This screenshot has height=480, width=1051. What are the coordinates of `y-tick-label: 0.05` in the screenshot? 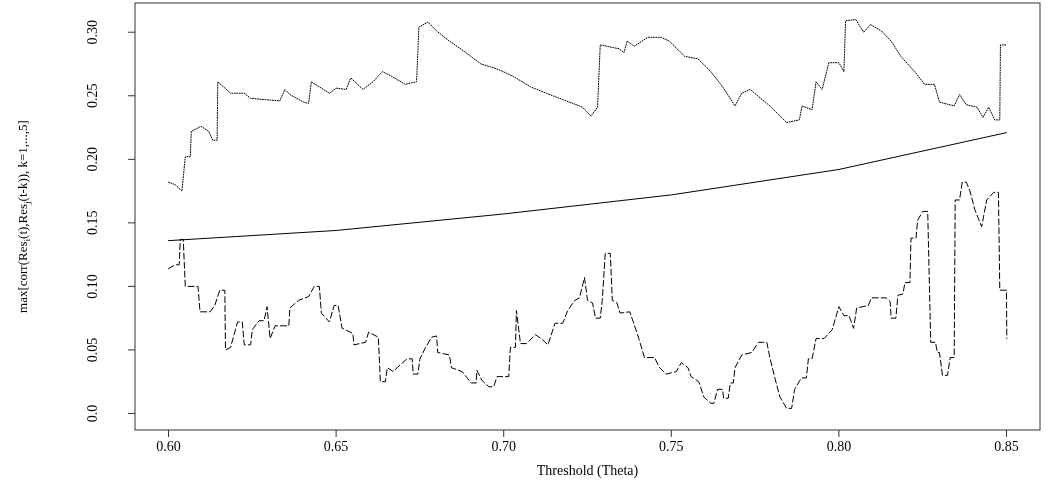 It's located at (92, 350).